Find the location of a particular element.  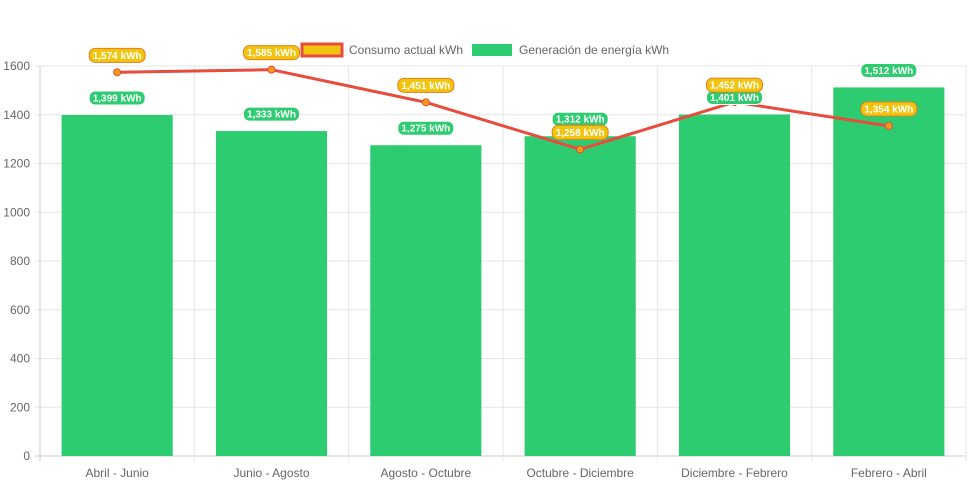

legend-label-consumo: Consumo actual kWh is located at coordinates (406, 50).